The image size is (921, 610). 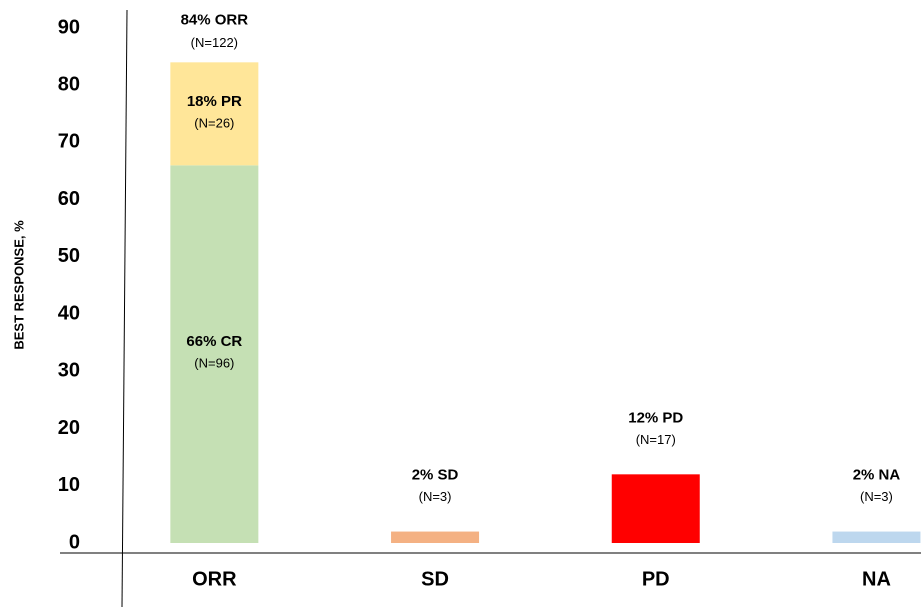 What do you see at coordinates (124, 308) in the screenshot?
I see `y-axis` at bounding box center [124, 308].